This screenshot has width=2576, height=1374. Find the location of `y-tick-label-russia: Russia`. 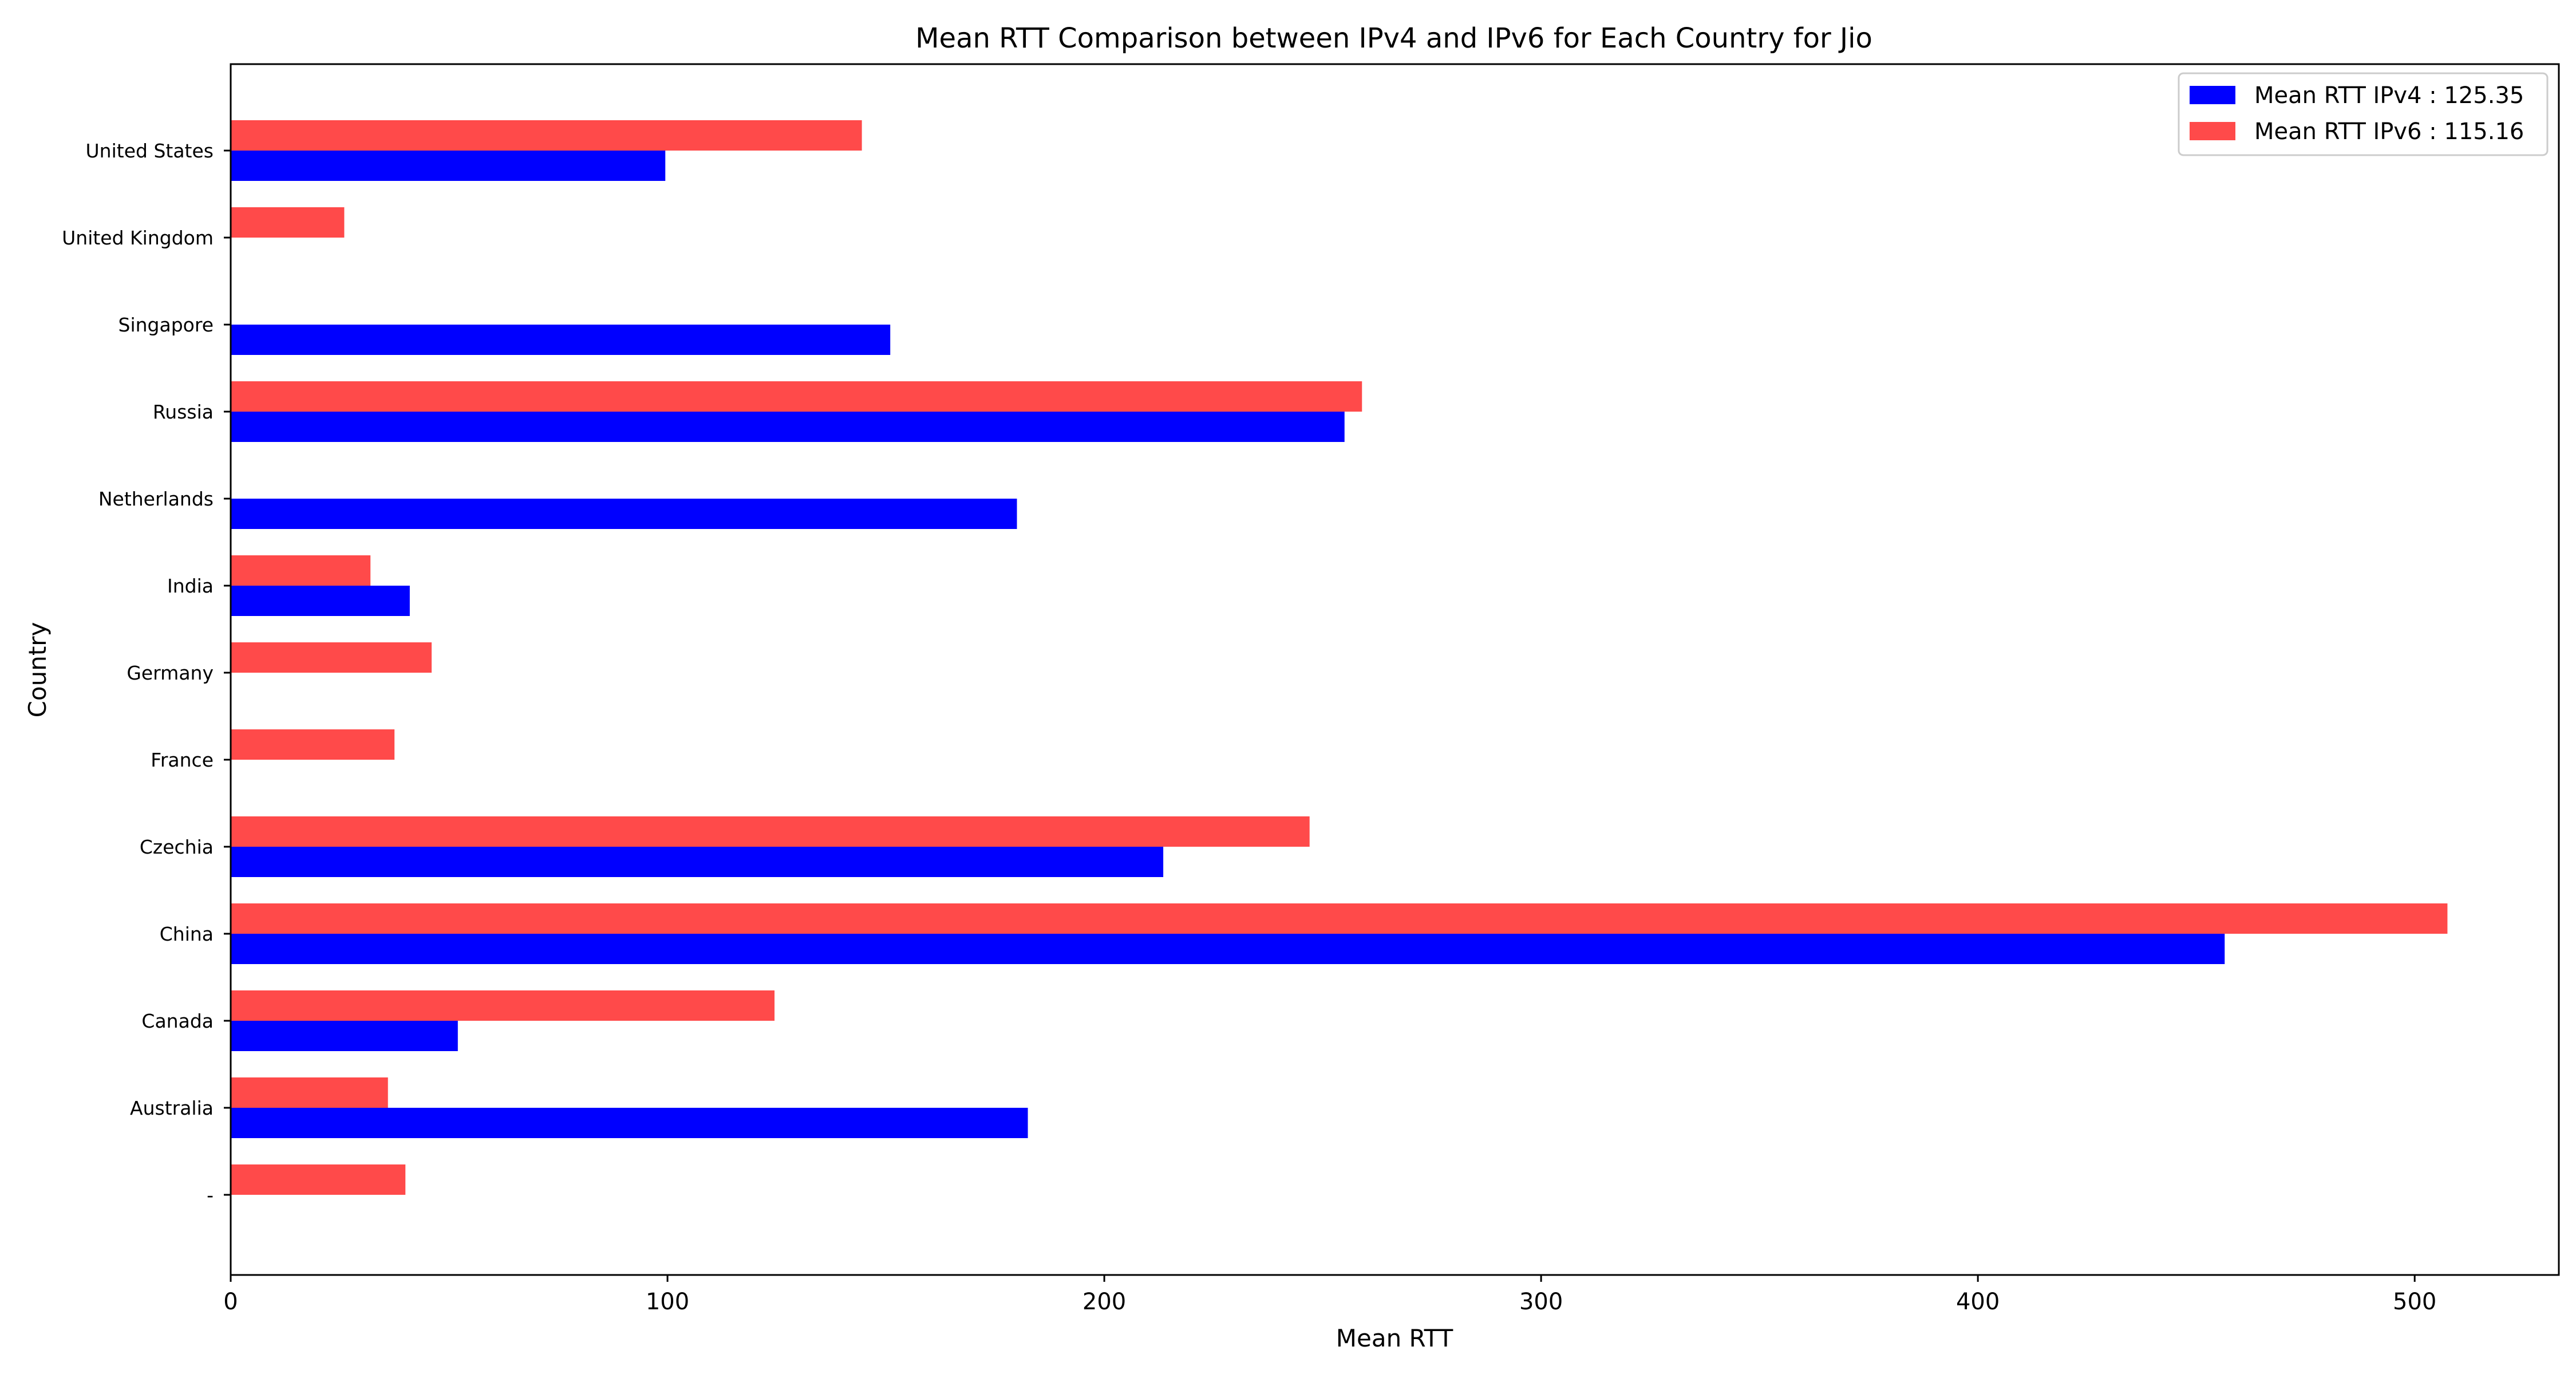

y-tick-label-russia: Russia is located at coordinates (183, 412).